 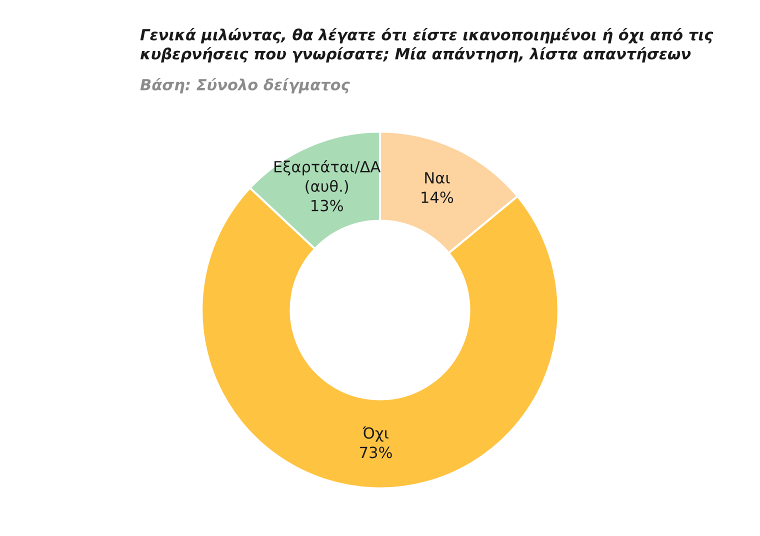 What do you see at coordinates (327, 177) in the screenshot?
I see `slice-label: Εξαρτάται/ΔΑ (αυθ.)` at bounding box center [327, 177].